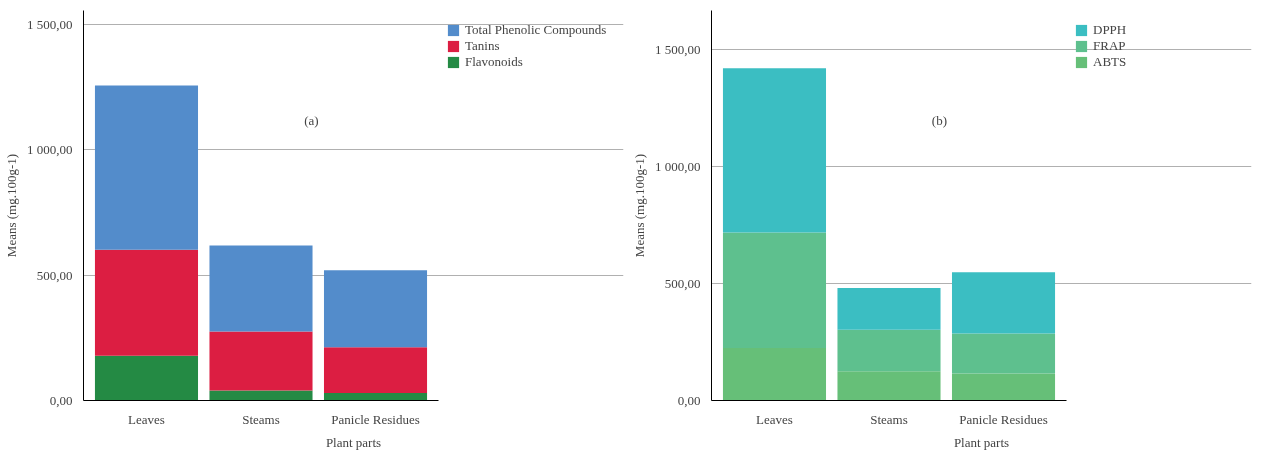  What do you see at coordinates (536, 30) in the screenshot?
I see `legend-label: Total Phenolic Compounds` at bounding box center [536, 30].